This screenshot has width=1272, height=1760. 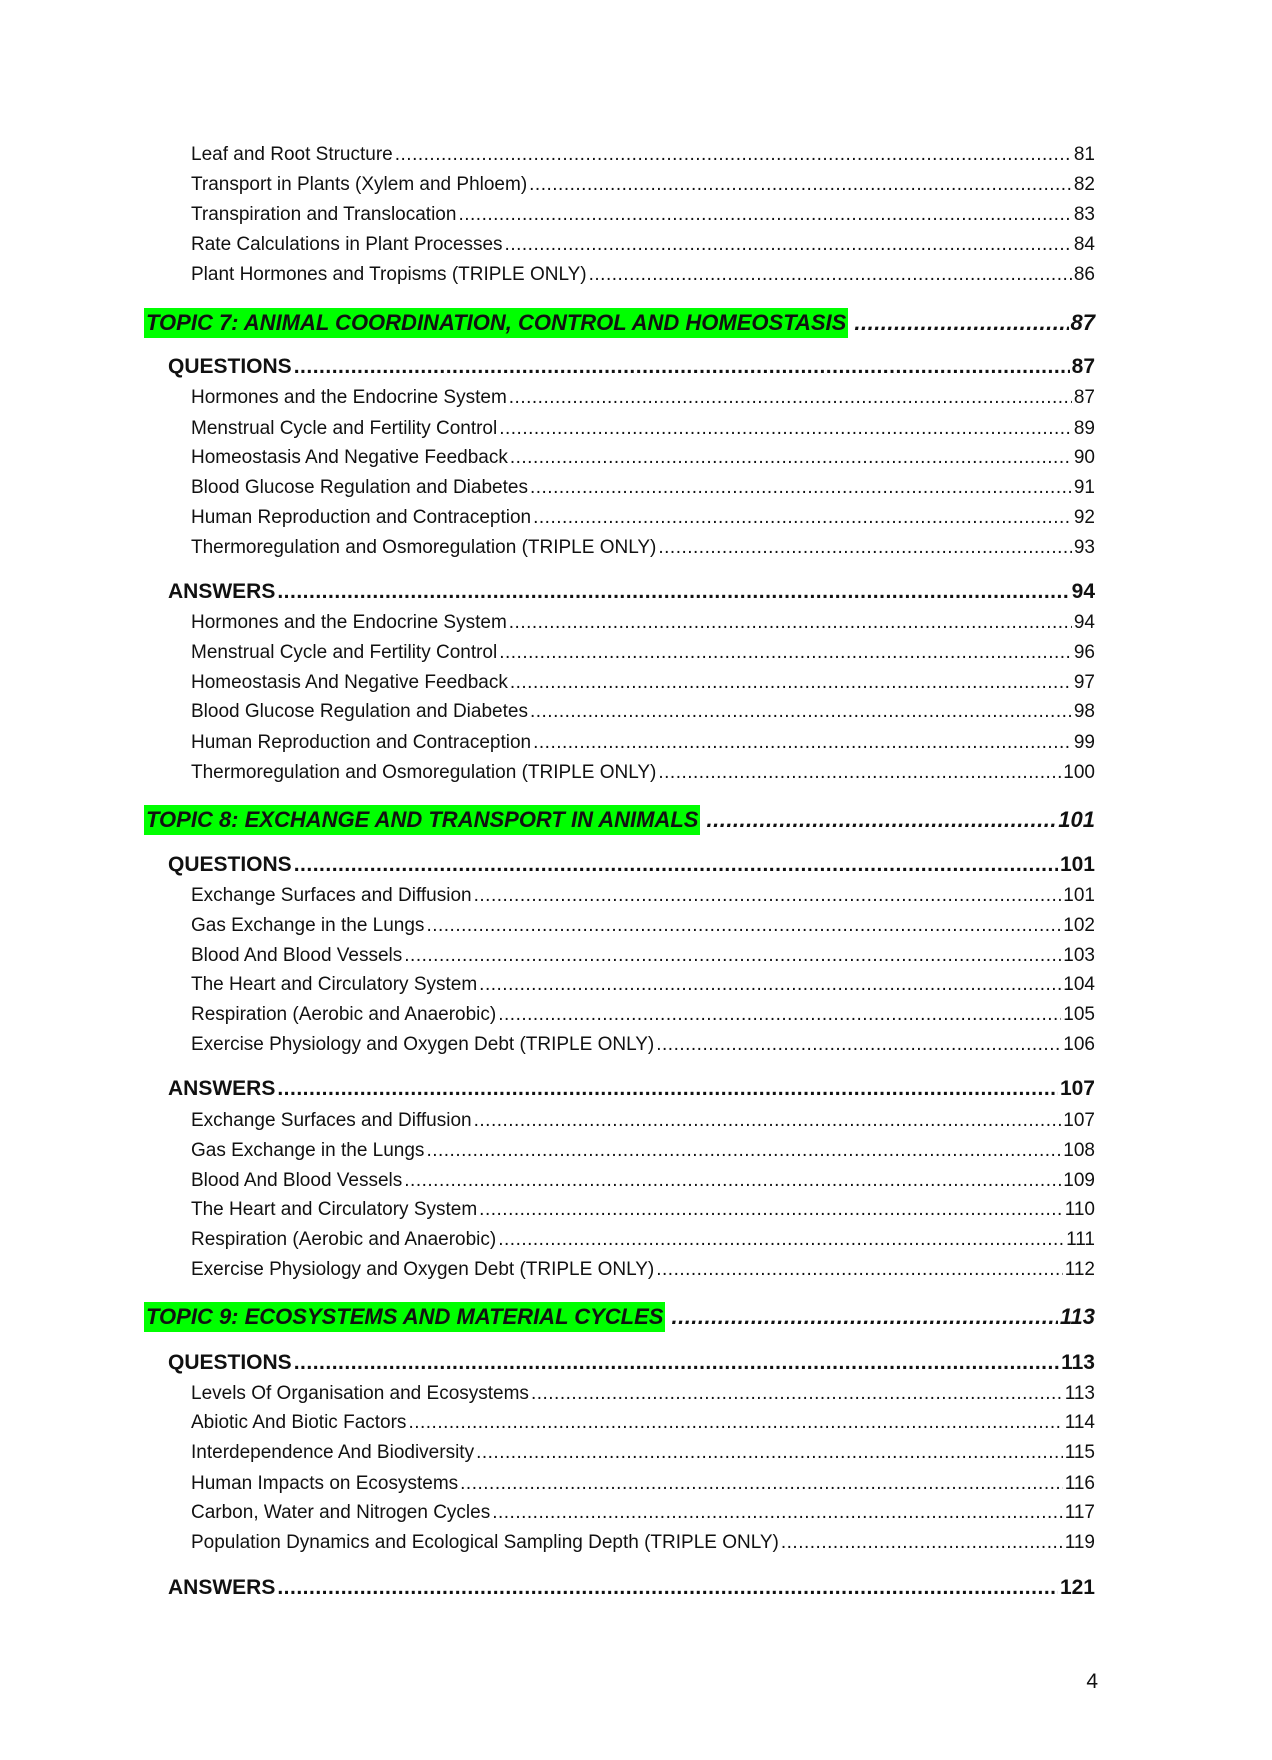 I want to click on toc-item: Menstrual Cycle and Fertility Control 96, so click(x=643, y=655).